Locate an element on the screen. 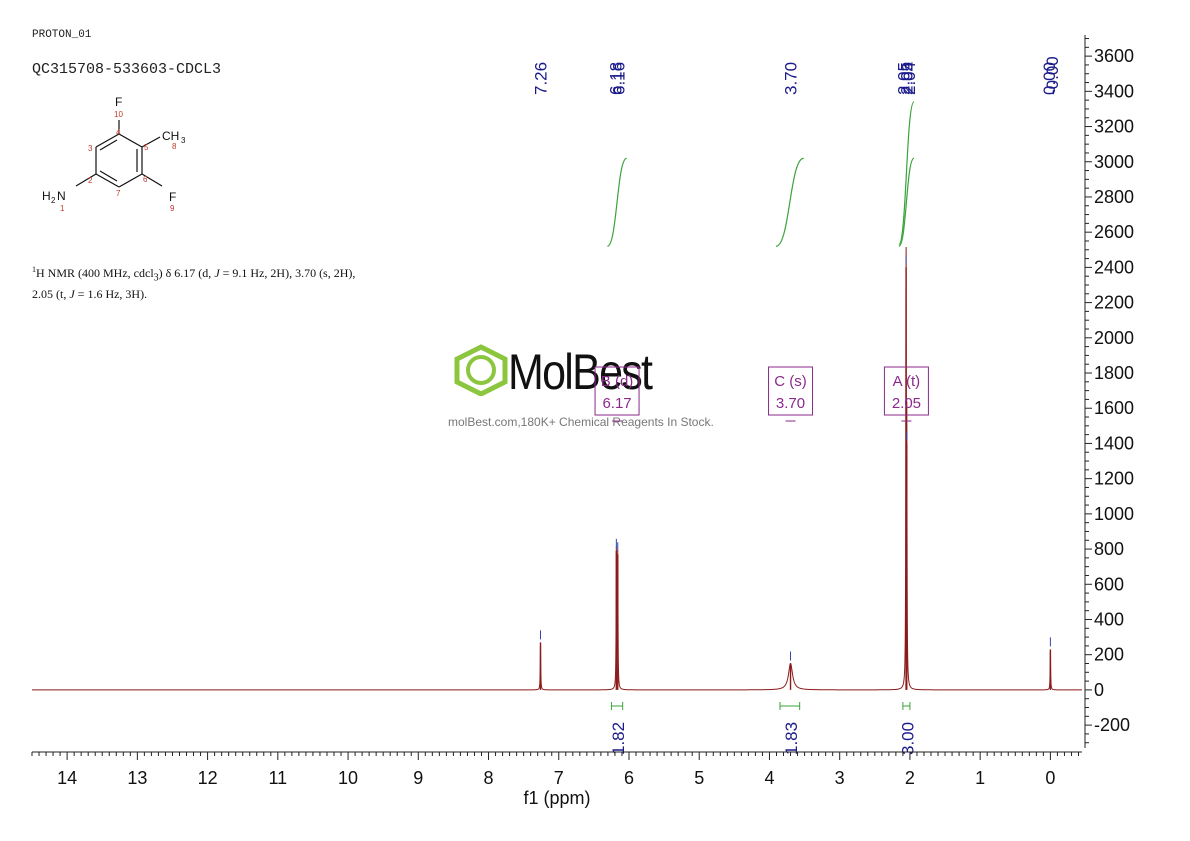 The image size is (1190, 841). y-tick-label: 400 is located at coordinates (1109, 619).